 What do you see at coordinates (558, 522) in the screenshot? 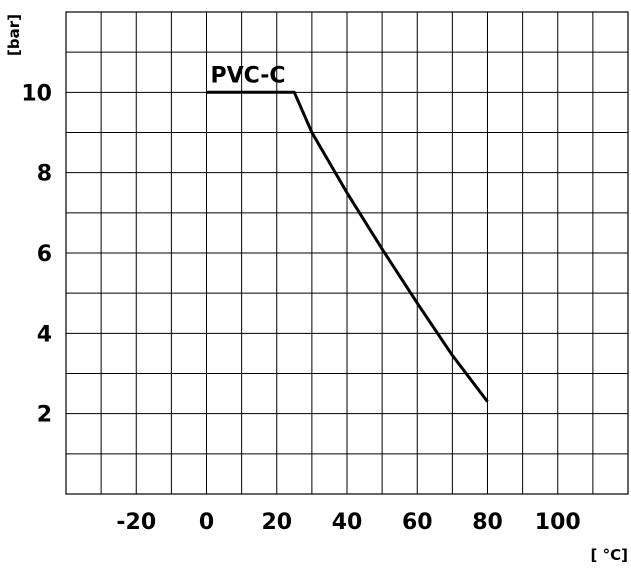
I see `x-tick-label: 100` at bounding box center [558, 522].